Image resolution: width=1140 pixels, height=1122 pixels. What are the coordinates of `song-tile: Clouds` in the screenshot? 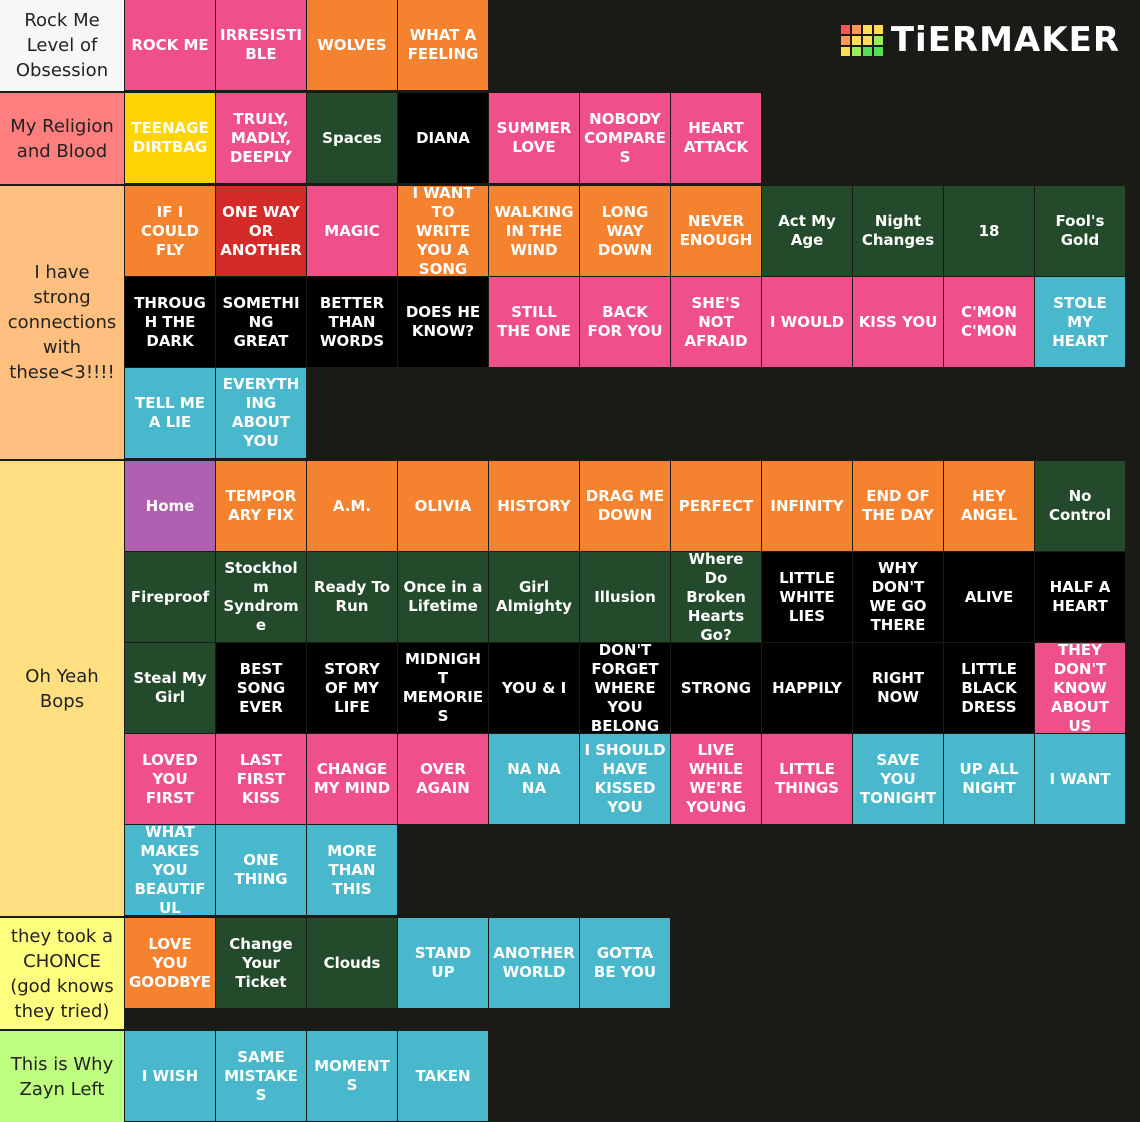 It's located at (352, 963).